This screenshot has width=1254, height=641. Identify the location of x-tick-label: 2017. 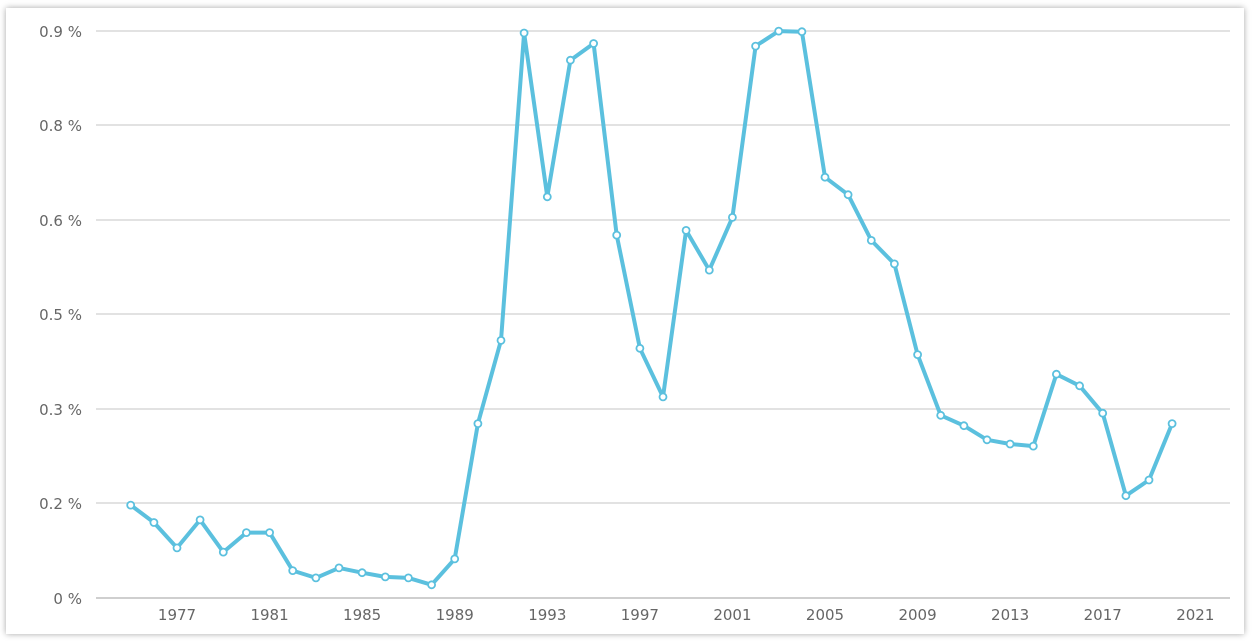
(1103, 615).